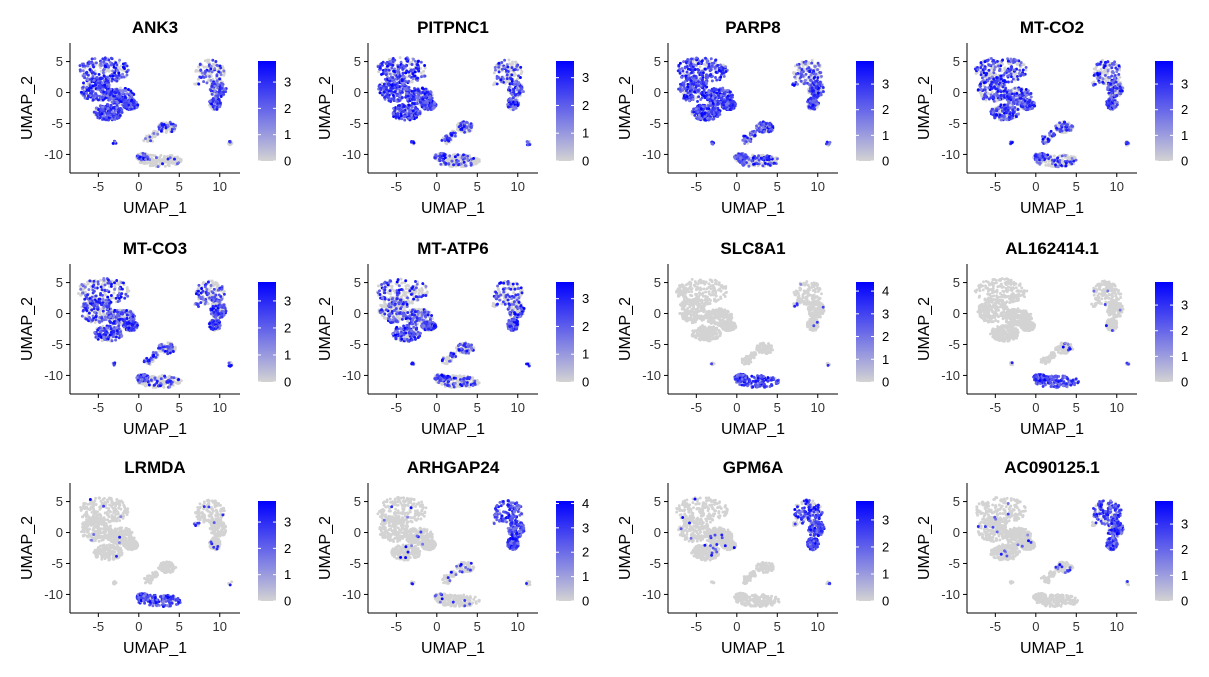 This screenshot has width=1209, height=677. Describe the element at coordinates (357, 61) in the screenshot. I see `y-tick-label: 5` at that location.